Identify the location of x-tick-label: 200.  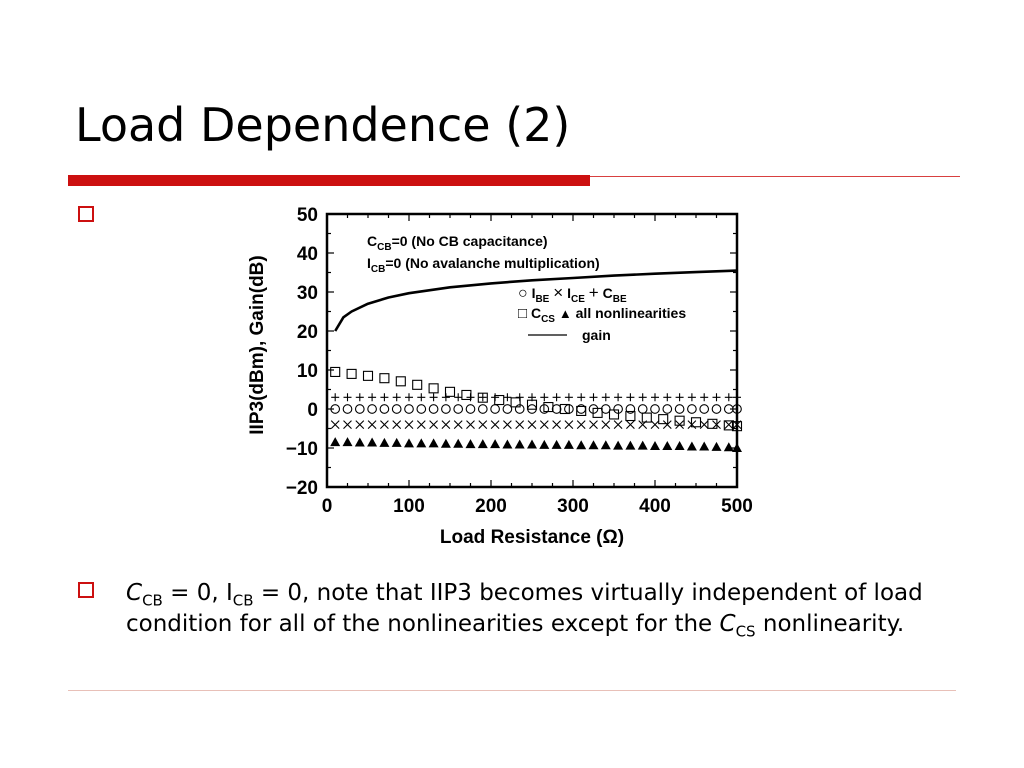
(491, 506).